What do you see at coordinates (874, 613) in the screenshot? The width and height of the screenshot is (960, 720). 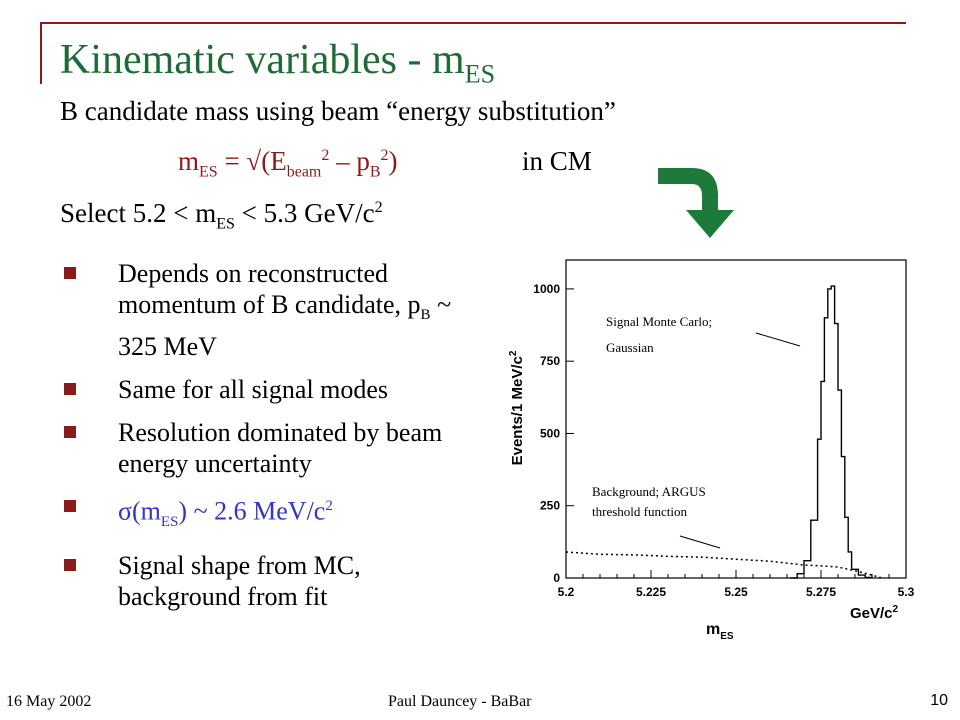 I see `x-axis-unit: GeV/c2` at bounding box center [874, 613].